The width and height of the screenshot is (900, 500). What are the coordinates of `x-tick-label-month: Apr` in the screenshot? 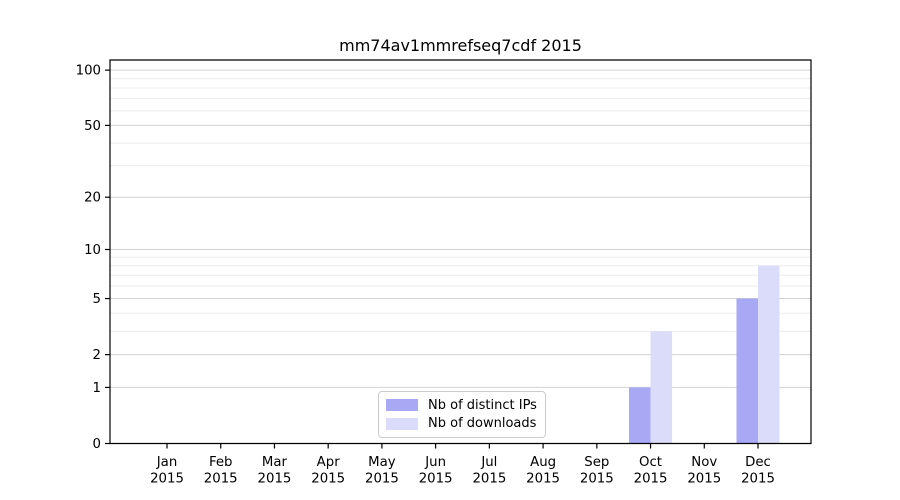 It's located at (329, 462).